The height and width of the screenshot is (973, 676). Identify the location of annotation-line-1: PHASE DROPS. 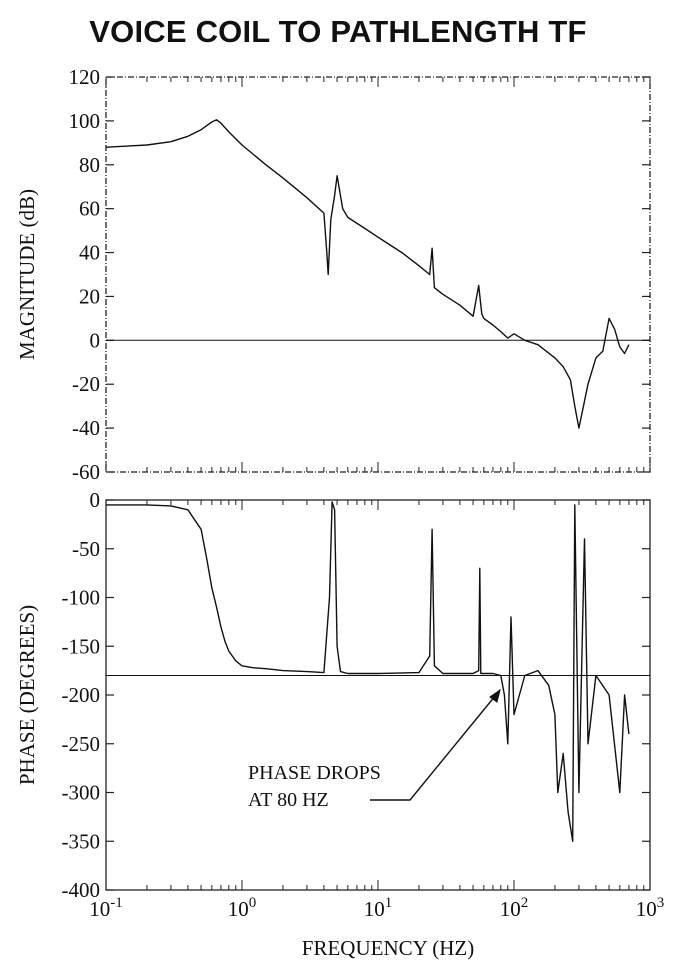
(314, 773).